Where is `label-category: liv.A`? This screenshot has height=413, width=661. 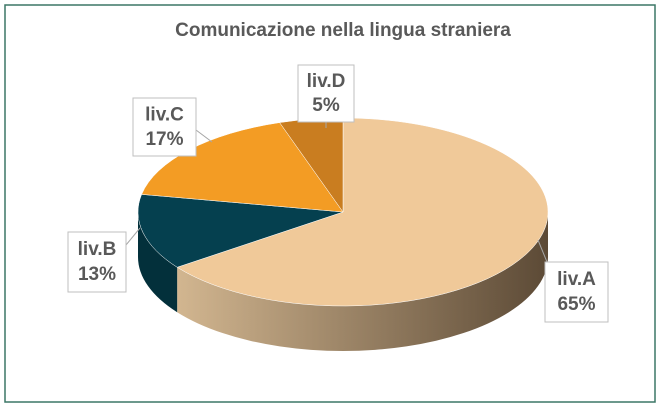
label-category: liv.A is located at coordinates (576, 279).